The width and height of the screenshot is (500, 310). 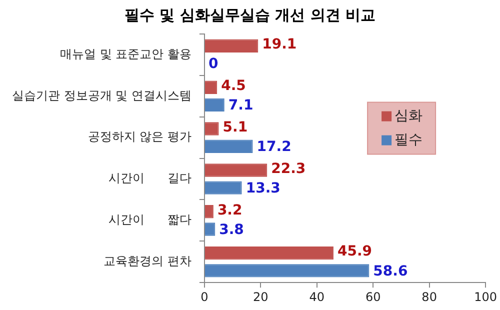 What do you see at coordinates (373, 297) in the screenshot?
I see `x-tick-label: 60` at bounding box center [373, 297].